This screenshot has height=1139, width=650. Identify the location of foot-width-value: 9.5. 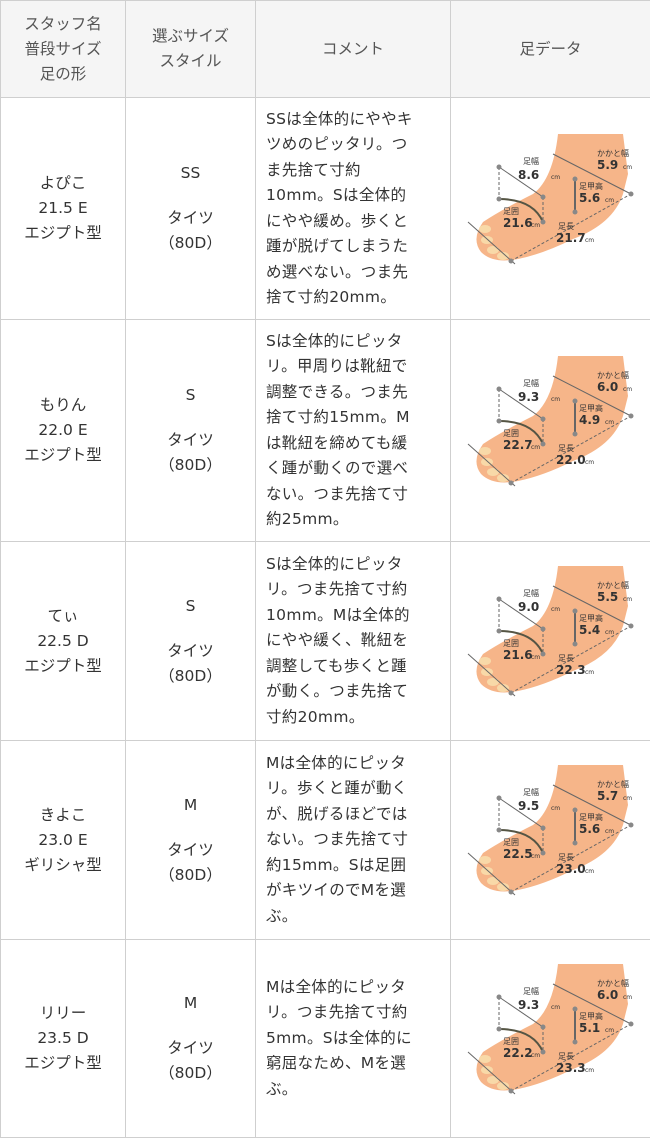
(528, 806).